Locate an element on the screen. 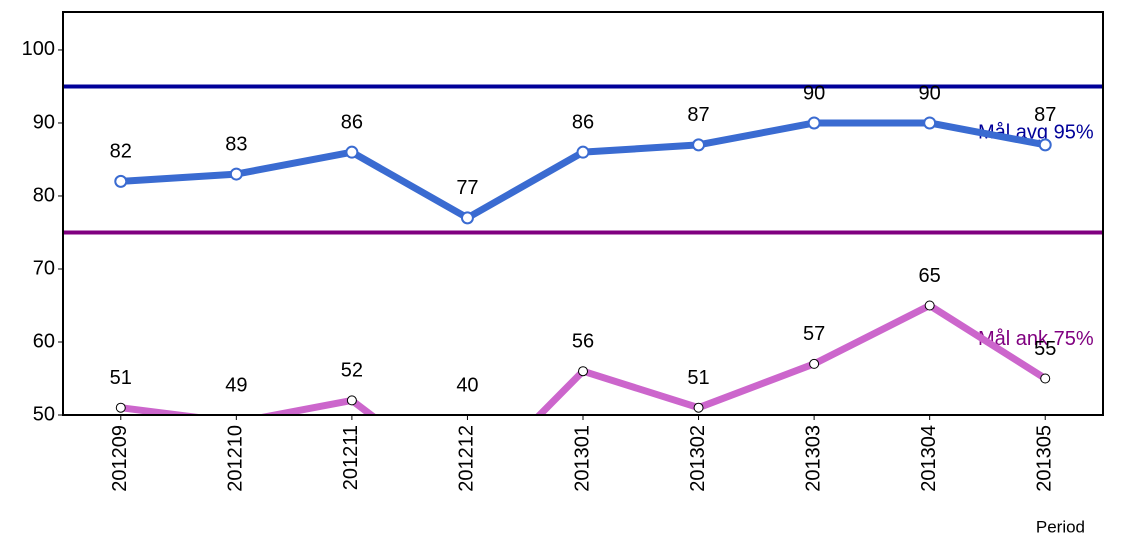 The height and width of the screenshot is (547, 1125). data-label: 77 is located at coordinates (467, 188).